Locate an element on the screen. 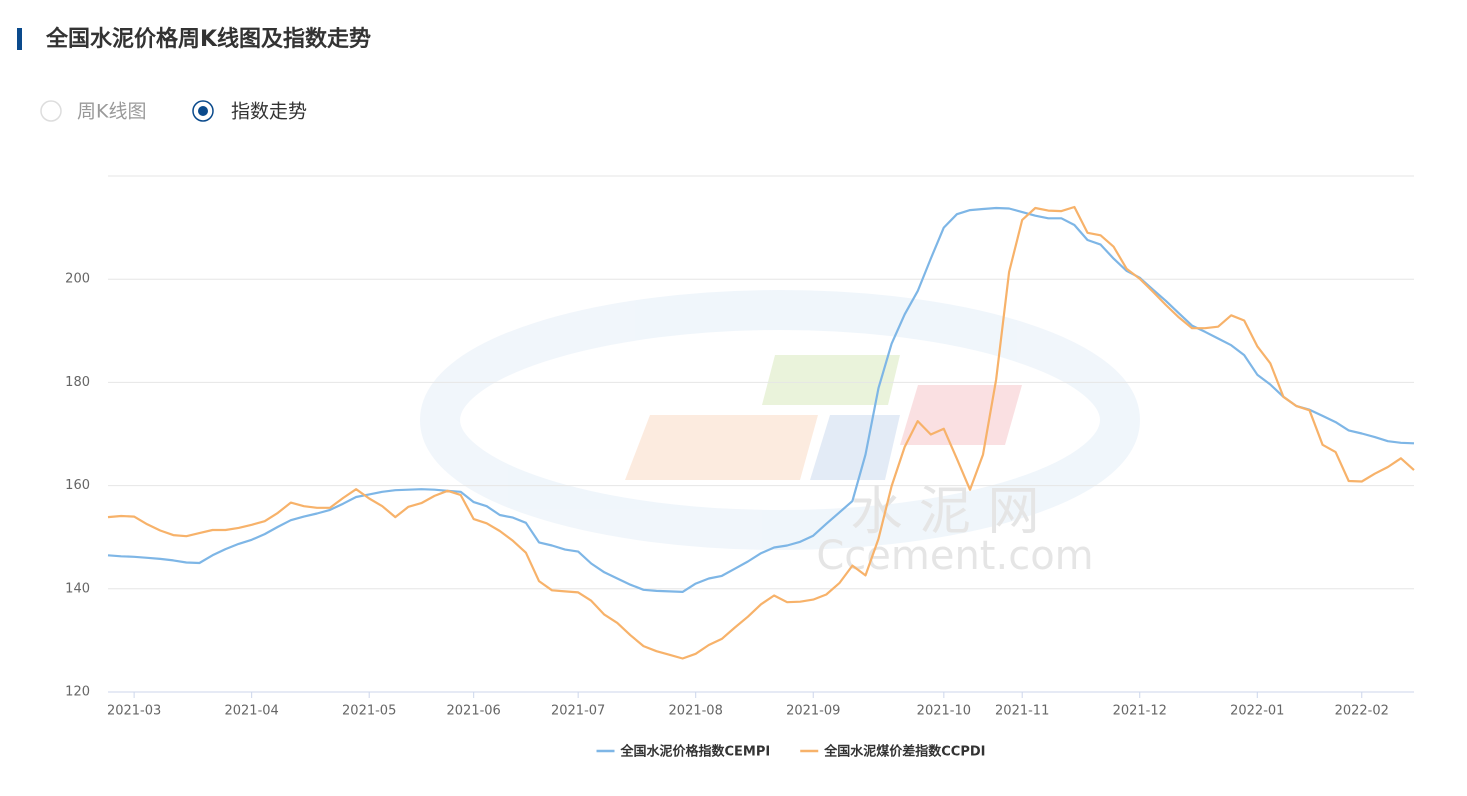  x-tick-label: 2021-04 is located at coordinates (251, 711).